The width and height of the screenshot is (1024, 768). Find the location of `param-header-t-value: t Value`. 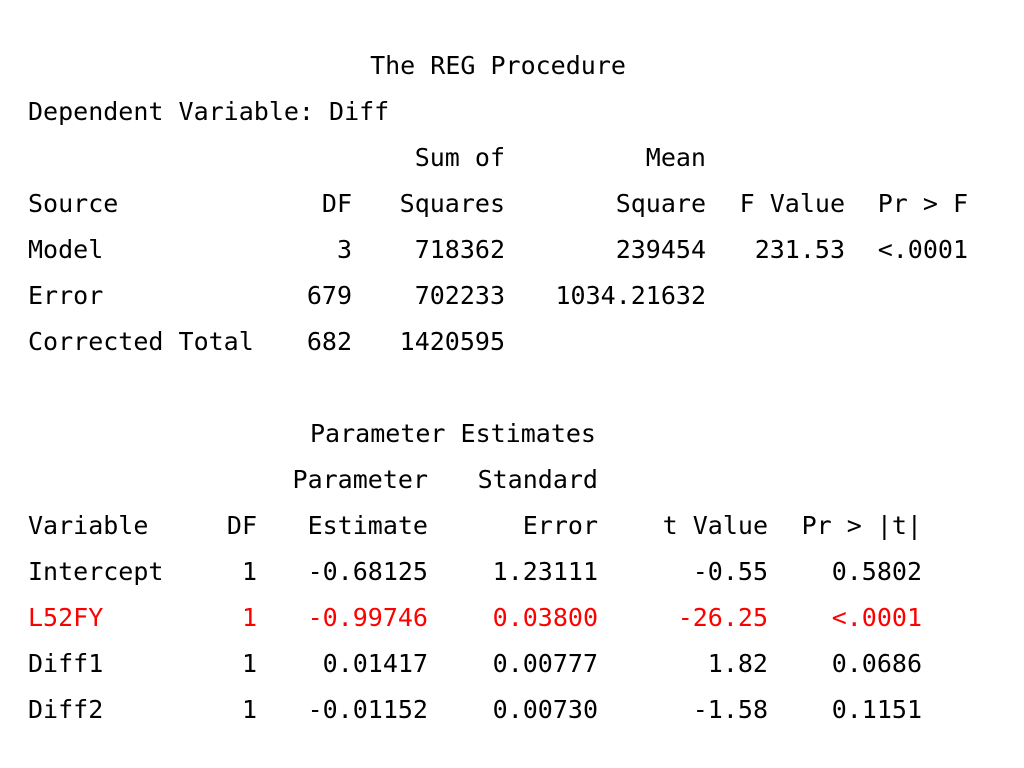

param-header-t-value: t Value is located at coordinates (715, 525).